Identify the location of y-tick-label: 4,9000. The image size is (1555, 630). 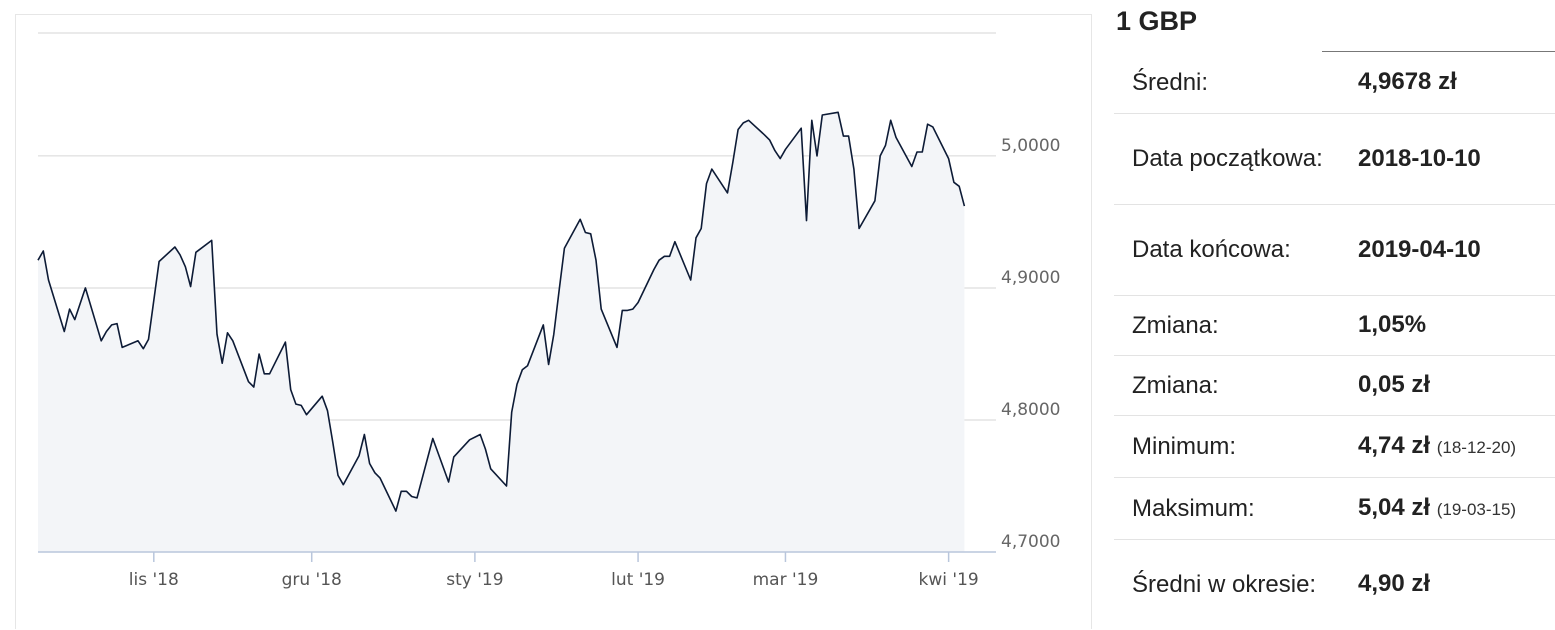
(1030, 278).